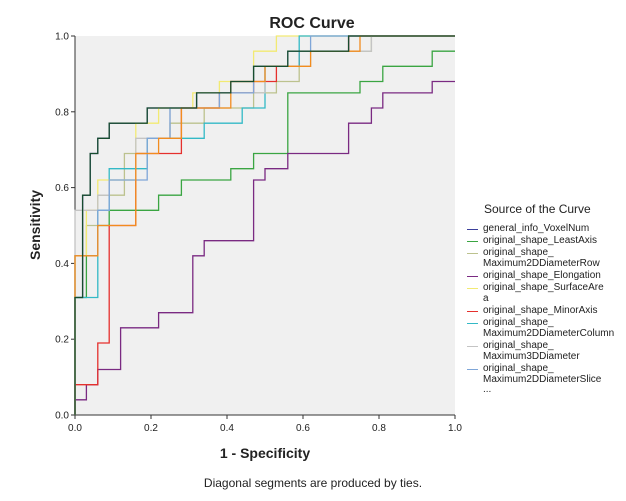 Image resolution: width=626 pixels, height=501 pixels. I want to click on legend-item: original_shape_ Maximum3DDiameter, so click(546, 351).